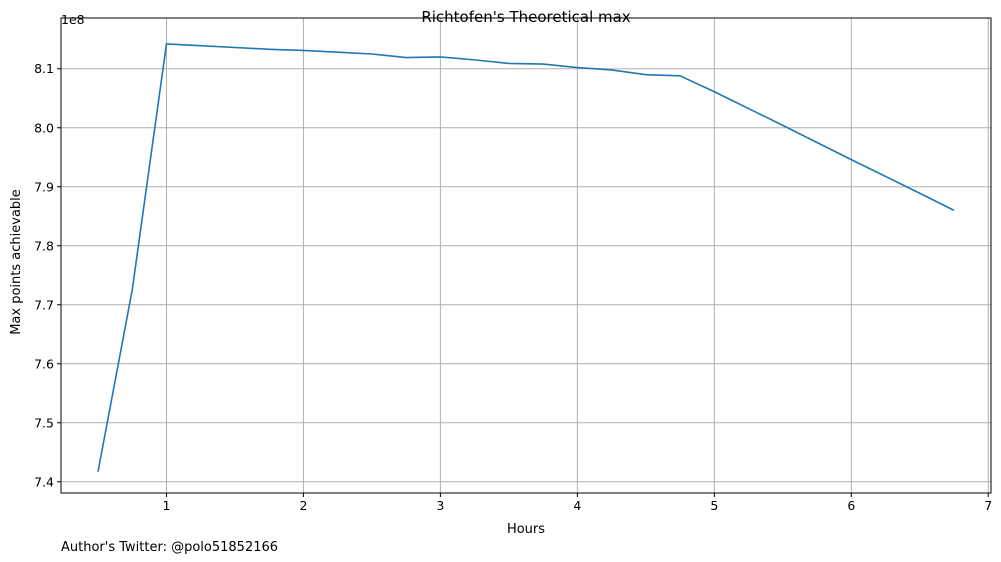 This screenshot has width=1001, height=562. What do you see at coordinates (73, 19) in the screenshot?
I see `y-offset-label: 1e8` at bounding box center [73, 19].